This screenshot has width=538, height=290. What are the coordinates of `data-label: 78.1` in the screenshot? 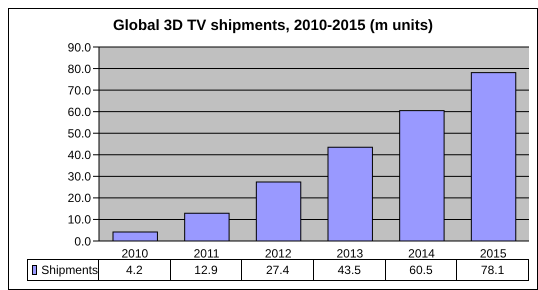 It's located at (493, 270).